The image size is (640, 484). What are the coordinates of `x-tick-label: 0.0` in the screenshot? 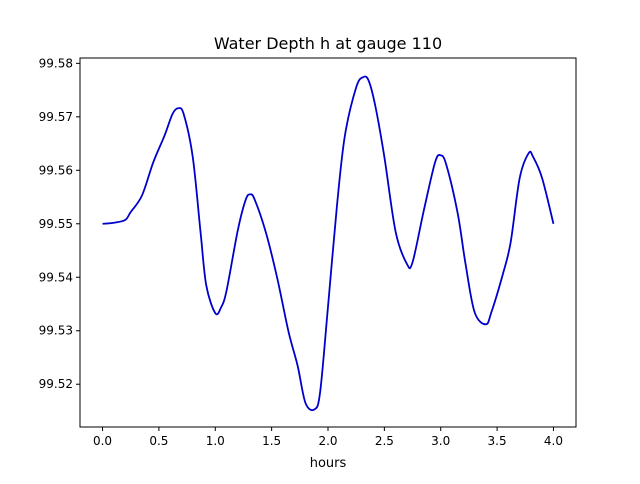 It's located at (102, 441).